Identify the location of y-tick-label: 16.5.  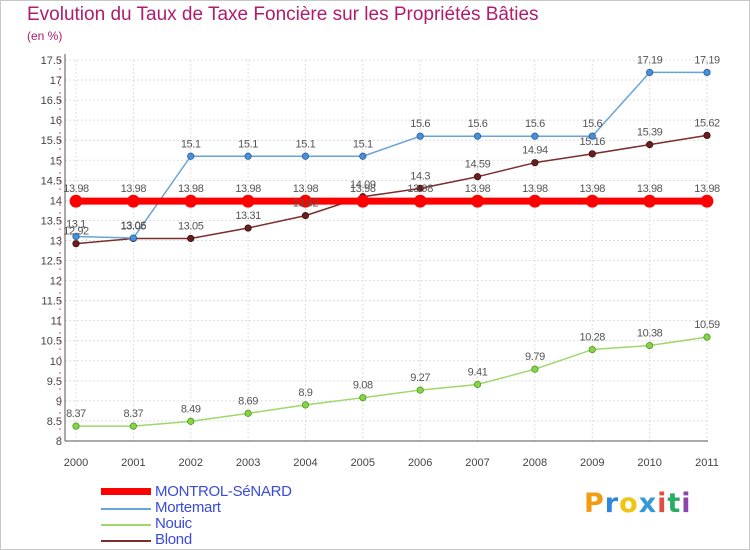
(51, 101).